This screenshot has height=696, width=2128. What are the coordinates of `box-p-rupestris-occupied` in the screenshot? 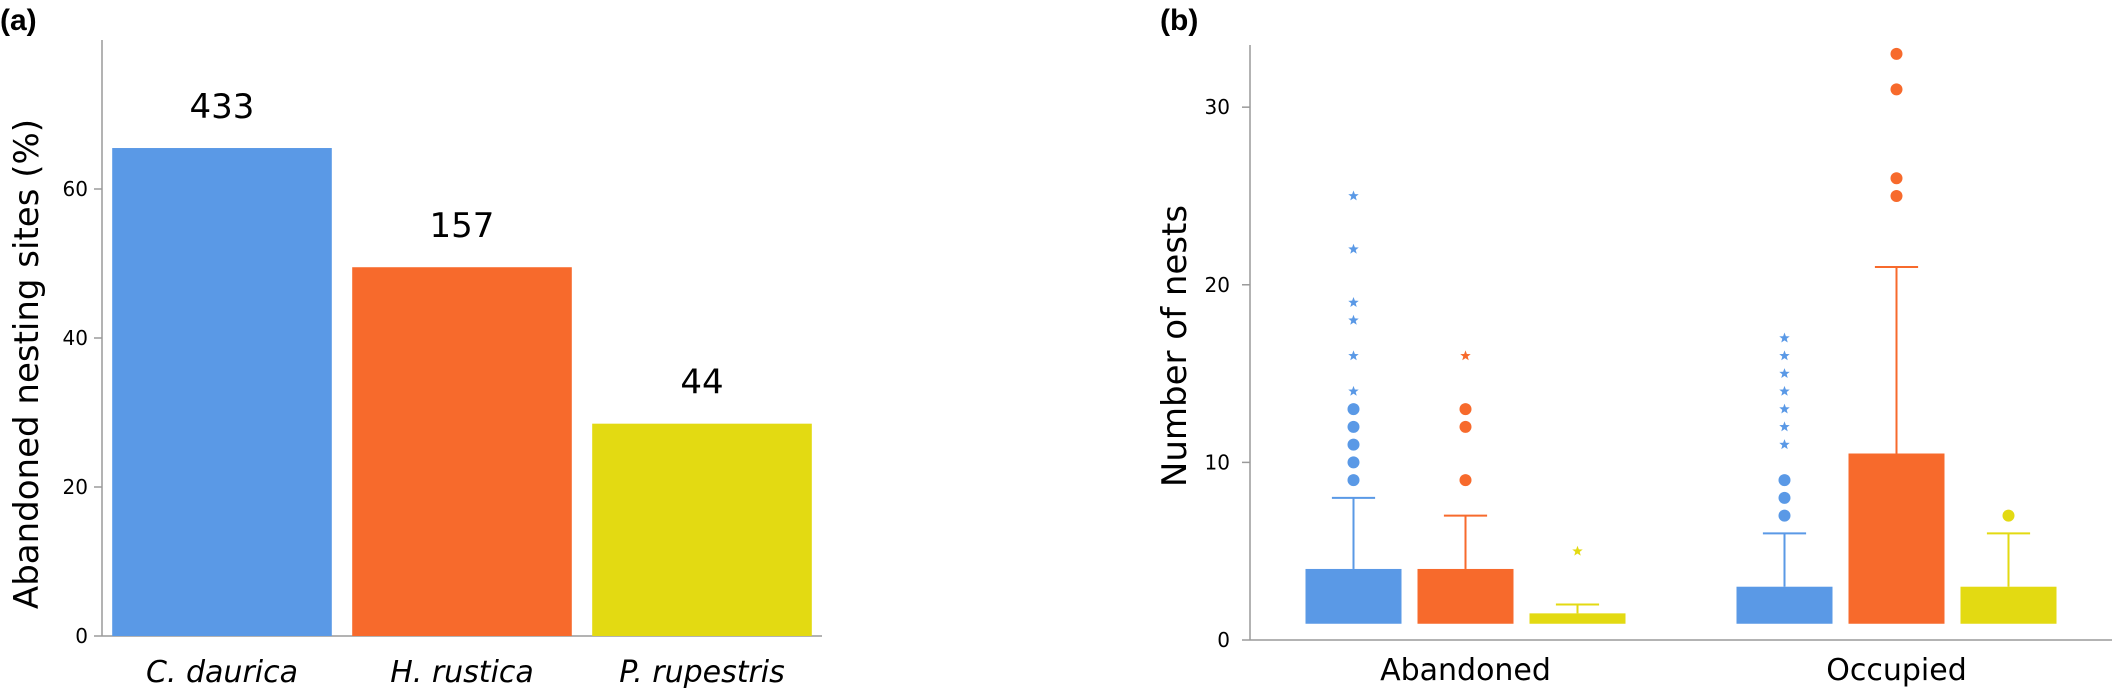 It's located at (2008, 566).